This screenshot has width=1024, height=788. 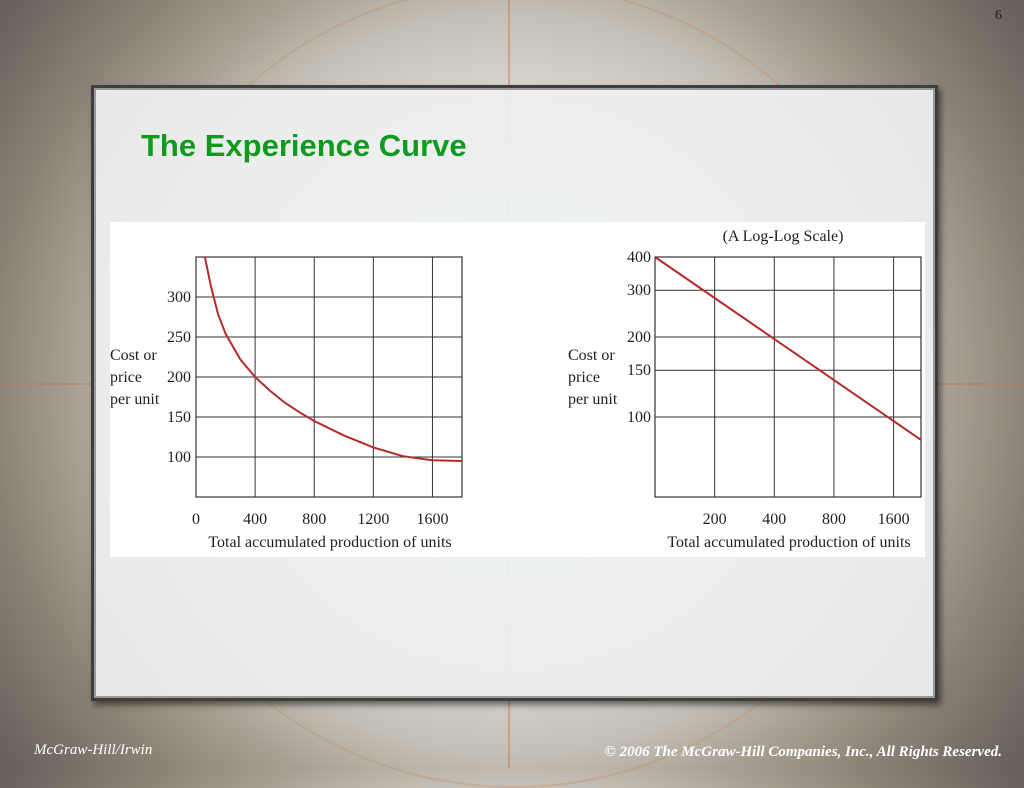 I want to click on linear-chart-x-tick-label: 1600, so click(x=432, y=519).